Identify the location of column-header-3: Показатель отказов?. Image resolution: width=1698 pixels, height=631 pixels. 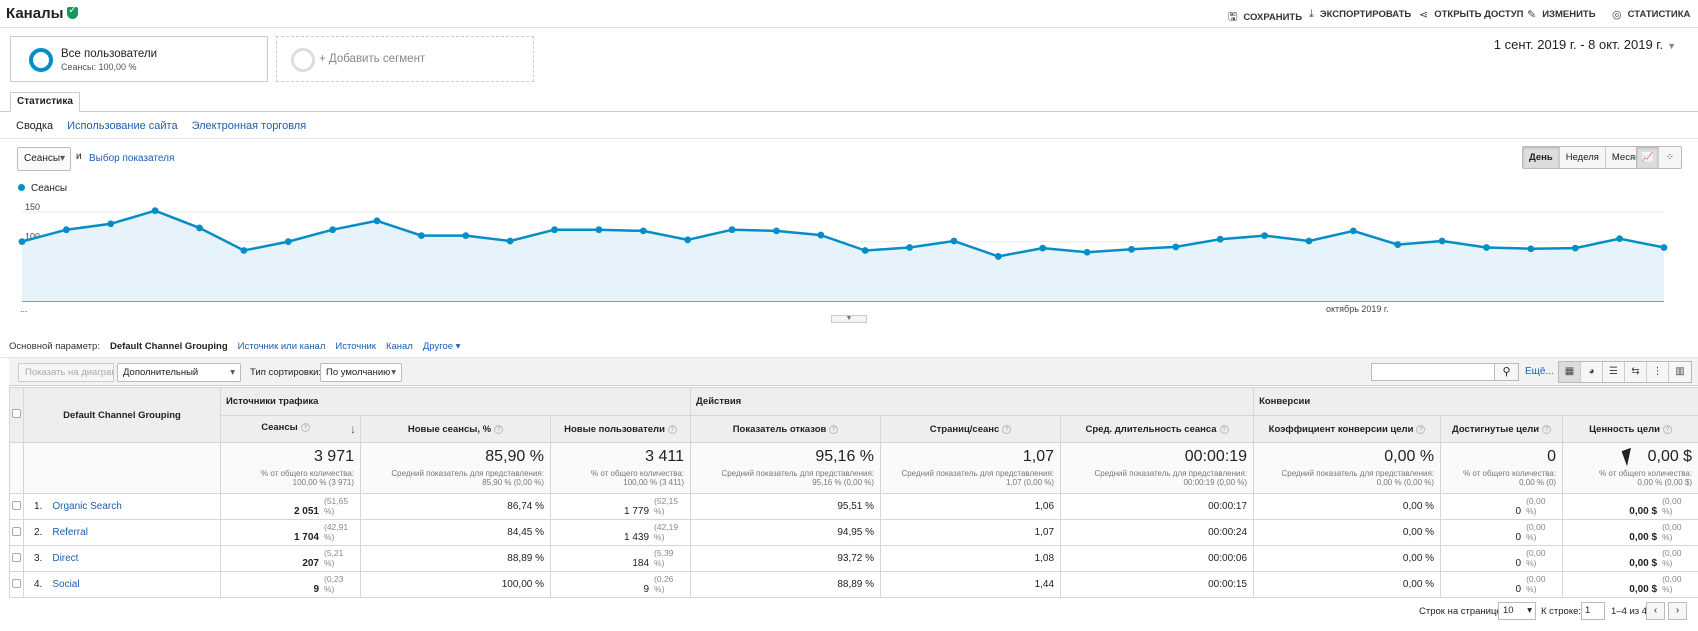
(786, 429).